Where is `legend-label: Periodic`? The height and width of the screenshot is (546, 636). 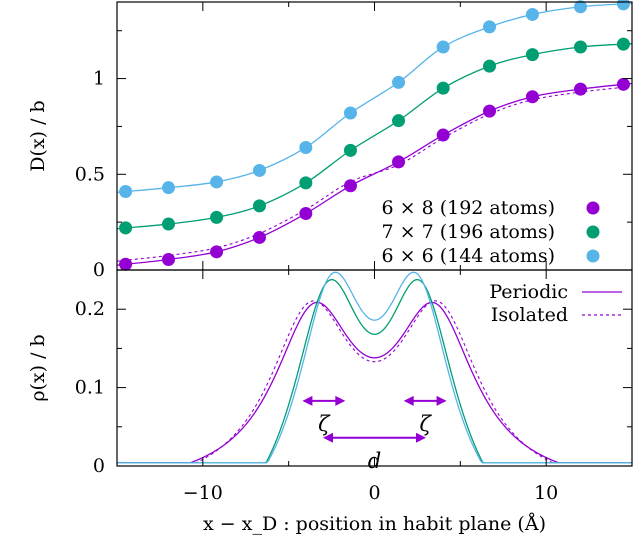
legend-label: Periodic is located at coordinates (528, 292).